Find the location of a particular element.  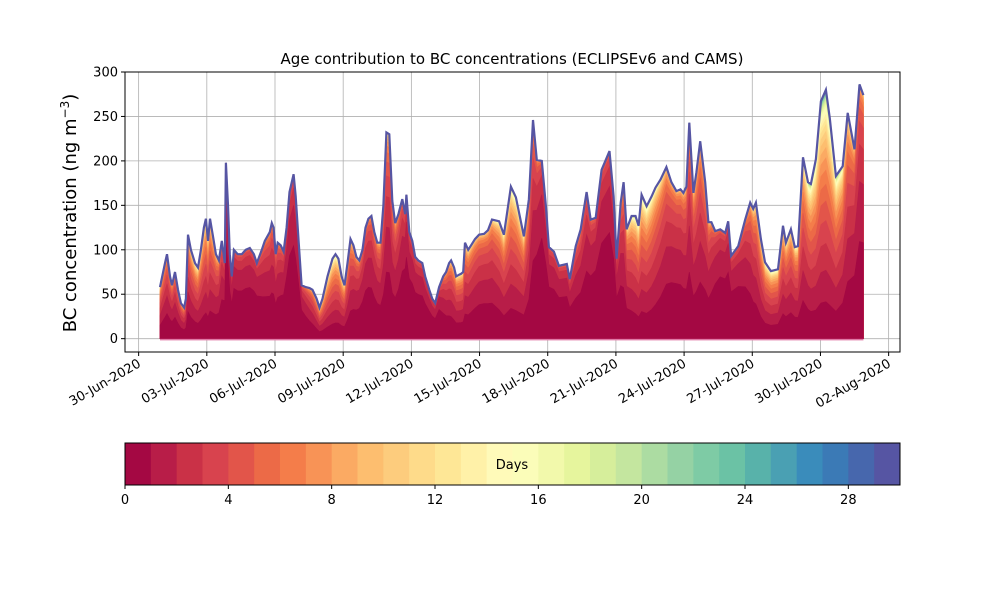

x-tick-label: 21-Jul-2020 is located at coordinates (584, 381).